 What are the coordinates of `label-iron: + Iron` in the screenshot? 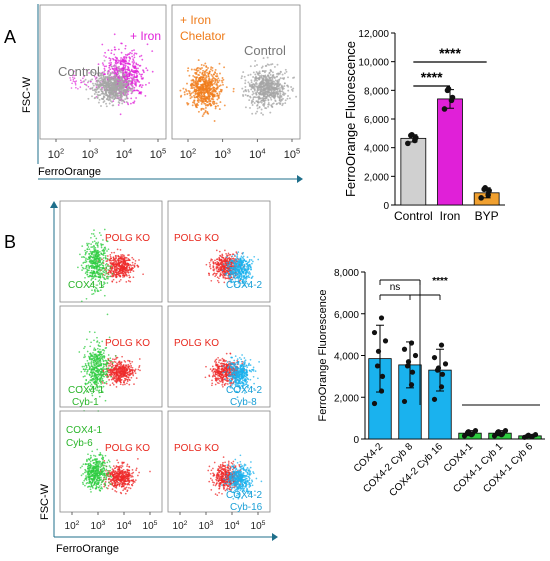 It's located at (145, 36).